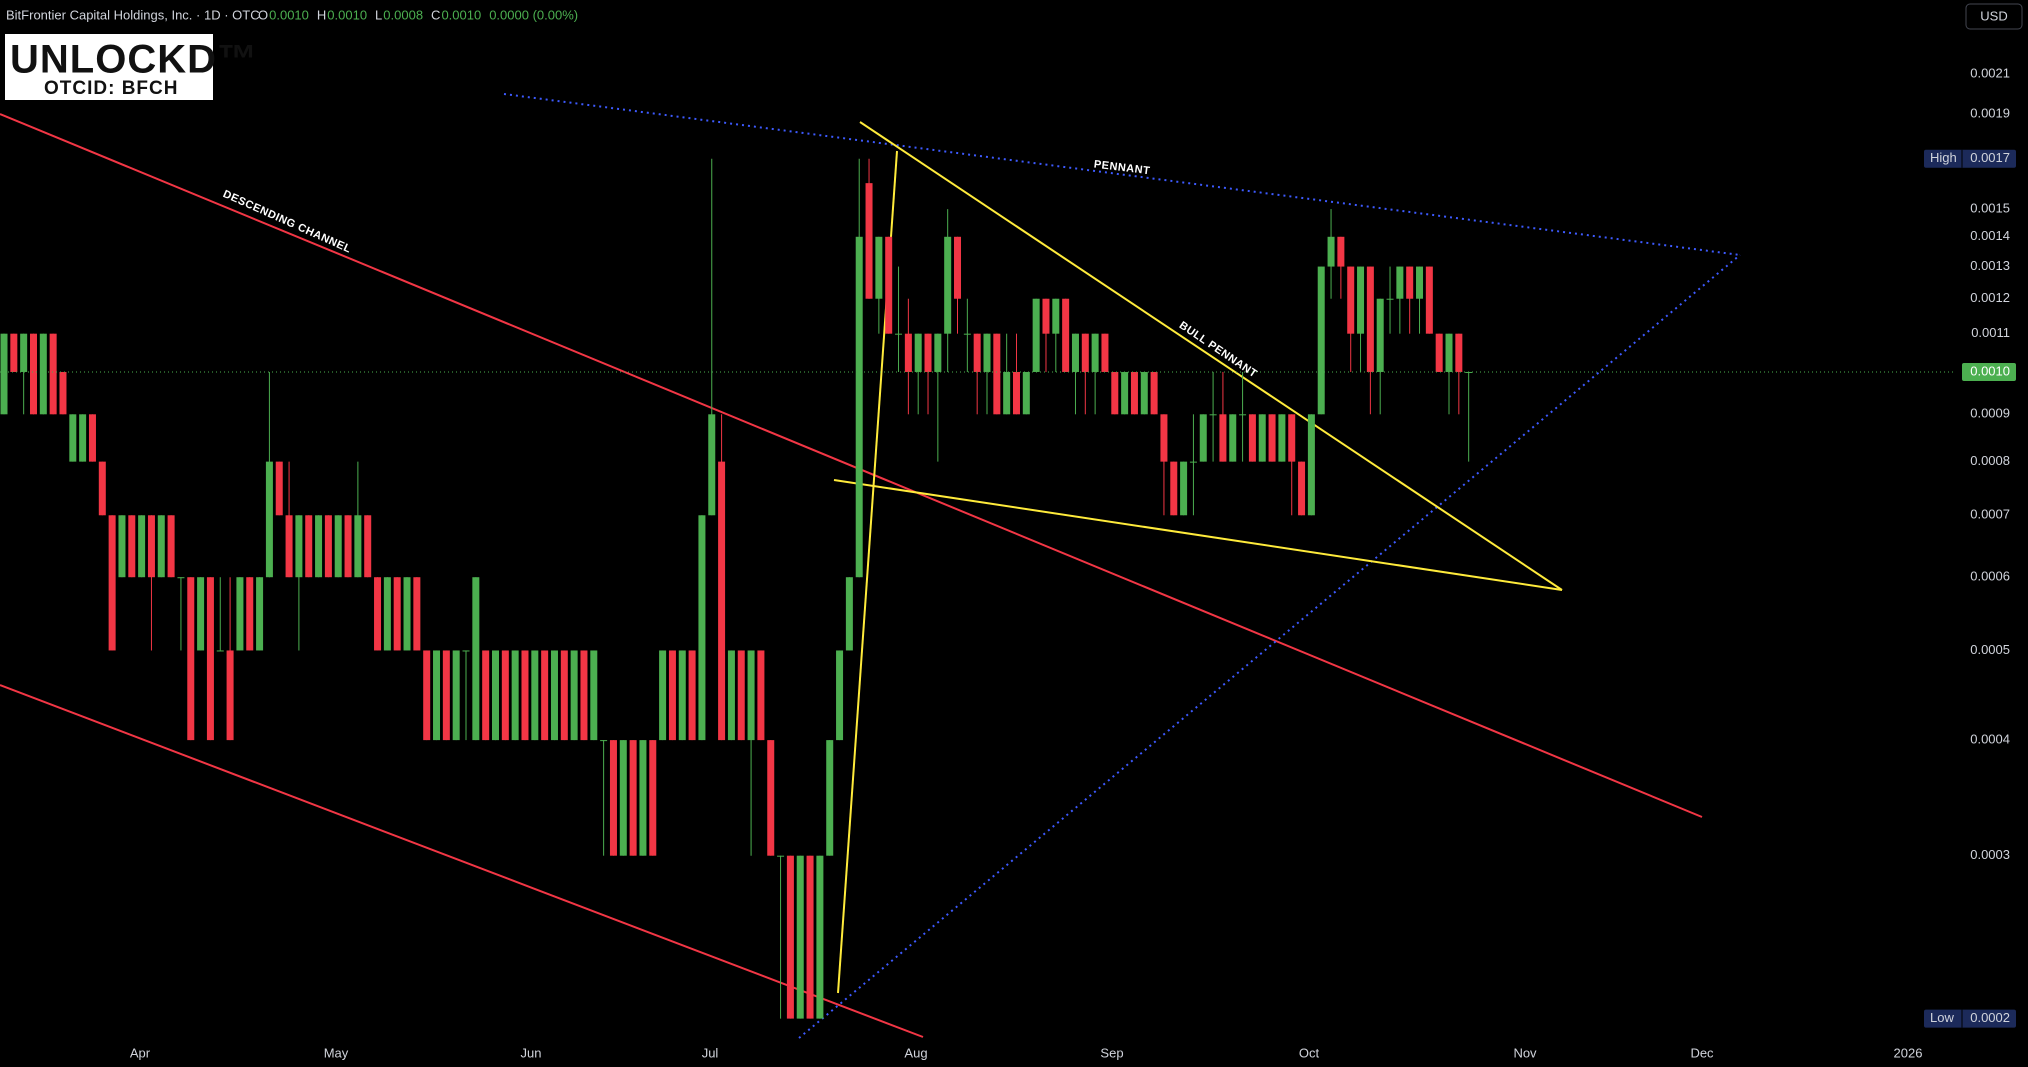 The width and height of the screenshot is (2028, 1067). Describe the element at coordinates (1990, 235) in the screenshot. I see `y-tick-label: 0.0014` at that location.